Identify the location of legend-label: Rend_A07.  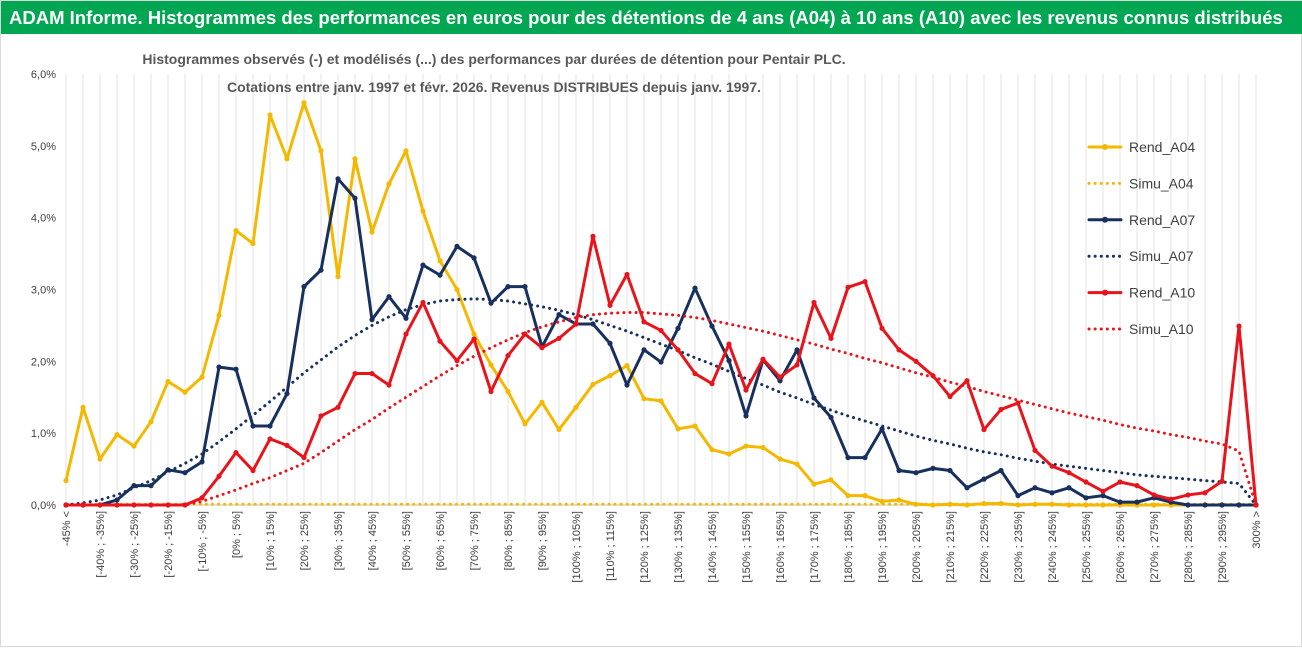
(1162, 220).